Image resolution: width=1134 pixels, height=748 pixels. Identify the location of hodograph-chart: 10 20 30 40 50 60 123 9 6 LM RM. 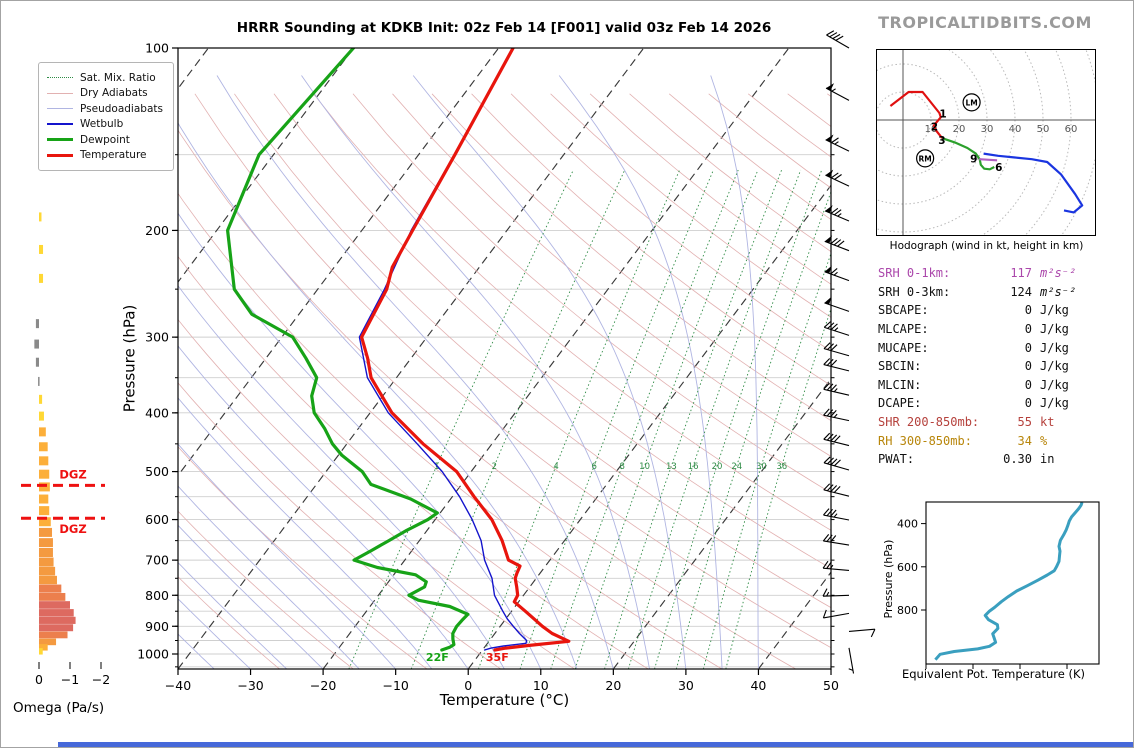
(986, 142).